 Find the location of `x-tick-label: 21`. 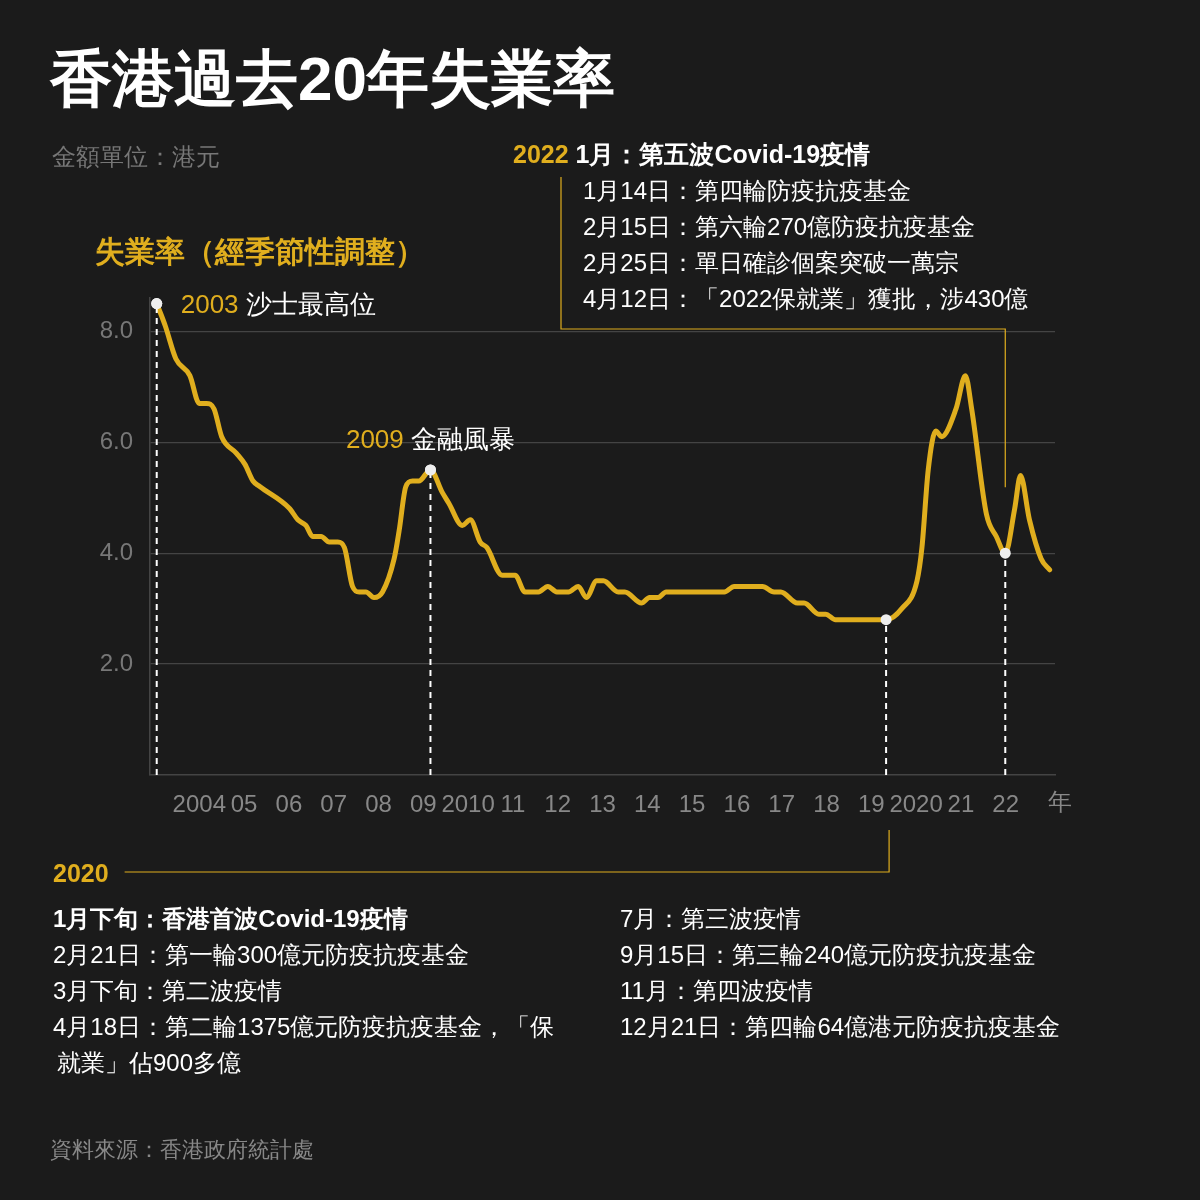

x-tick-label: 21 is located at coordinates (961, 804).